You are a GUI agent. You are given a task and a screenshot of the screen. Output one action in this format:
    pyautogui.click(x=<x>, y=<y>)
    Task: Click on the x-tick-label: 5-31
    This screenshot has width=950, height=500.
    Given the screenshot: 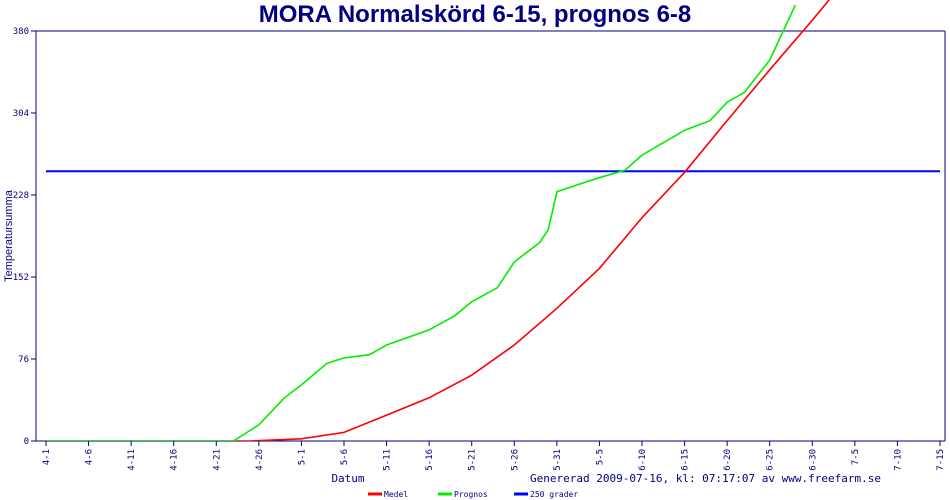 What is the action you would take?
    pyautogui.click(x=558, y=460)
    